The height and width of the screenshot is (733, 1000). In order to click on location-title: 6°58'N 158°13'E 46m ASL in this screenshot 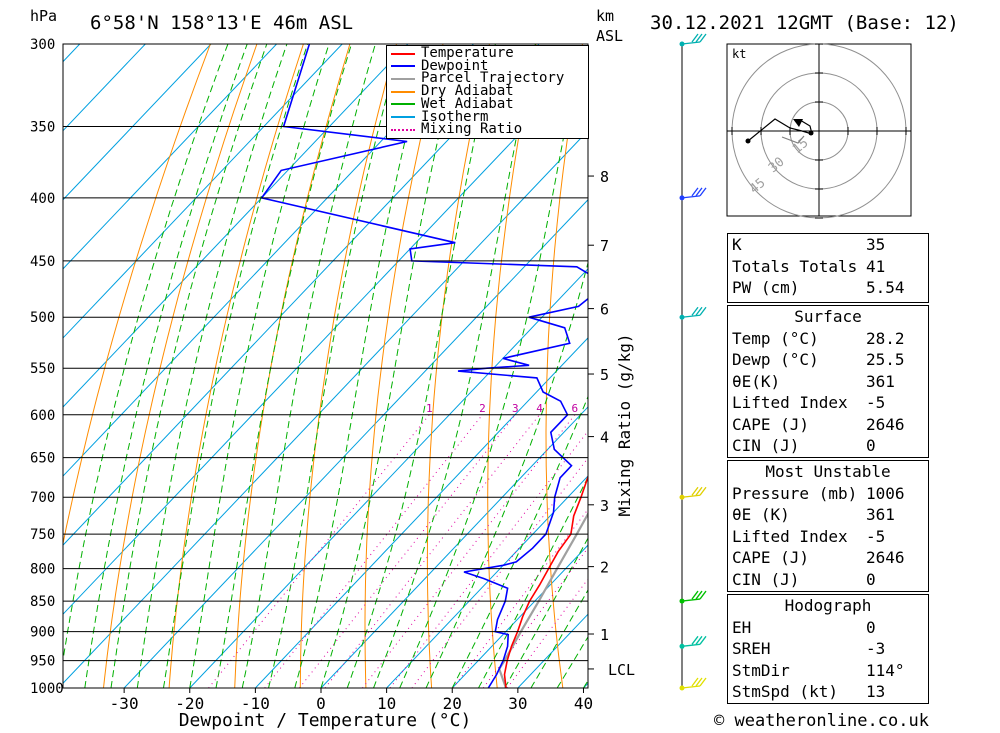, I will do `click(222, 23)`.